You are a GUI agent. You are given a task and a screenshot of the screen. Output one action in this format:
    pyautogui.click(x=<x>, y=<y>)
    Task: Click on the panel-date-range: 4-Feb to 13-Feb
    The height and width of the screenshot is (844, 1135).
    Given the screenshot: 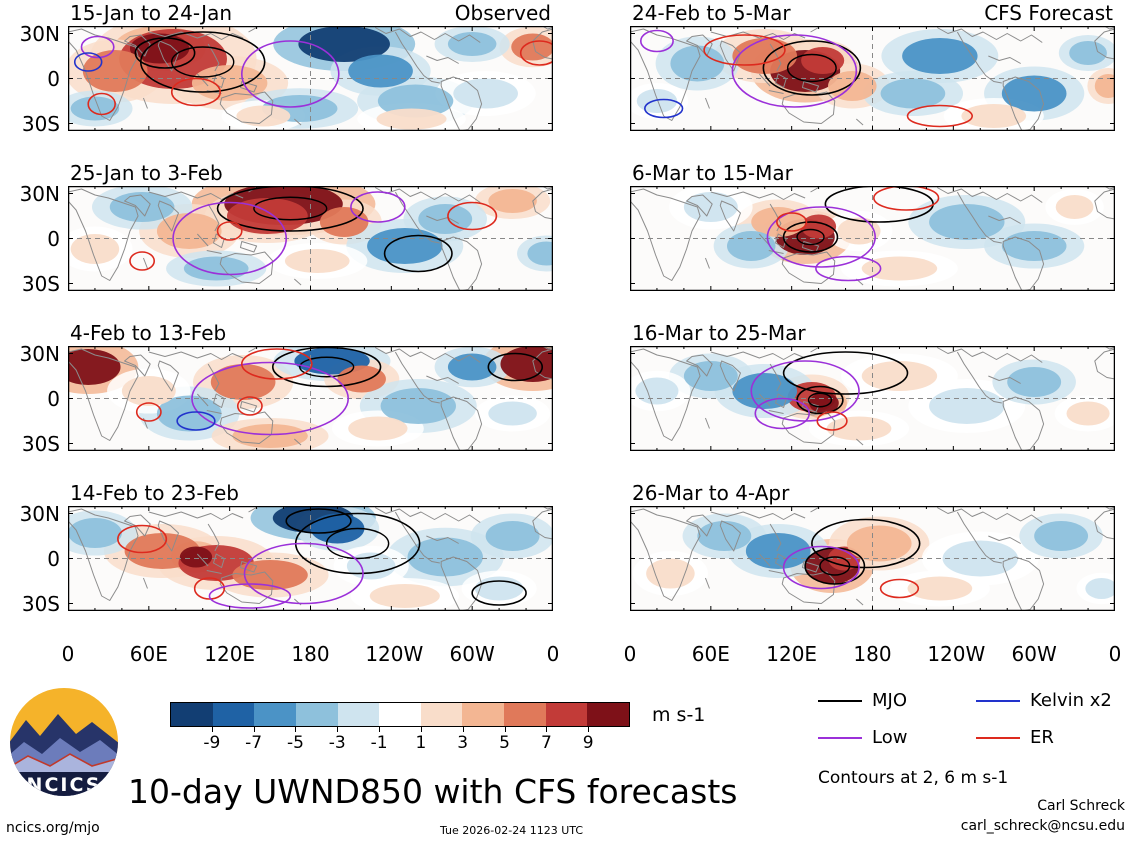 What is the action you would take?
    pyautogui.click(x=148, y=333)
    